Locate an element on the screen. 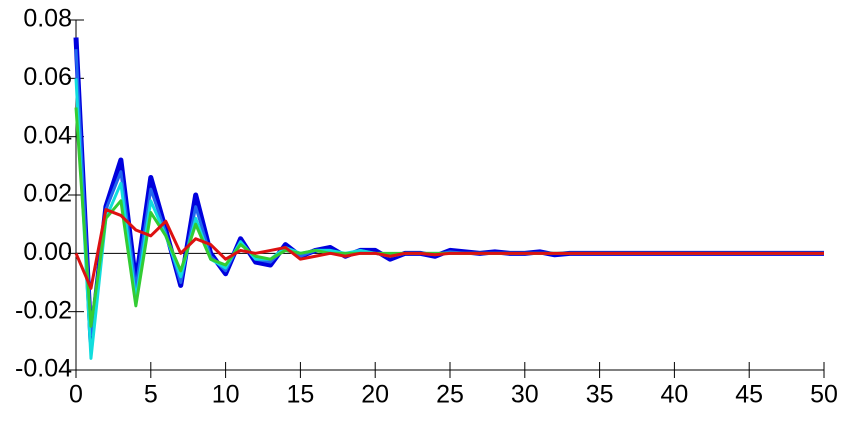  x-tick-label: 25 is located at coordinates (450, 395).